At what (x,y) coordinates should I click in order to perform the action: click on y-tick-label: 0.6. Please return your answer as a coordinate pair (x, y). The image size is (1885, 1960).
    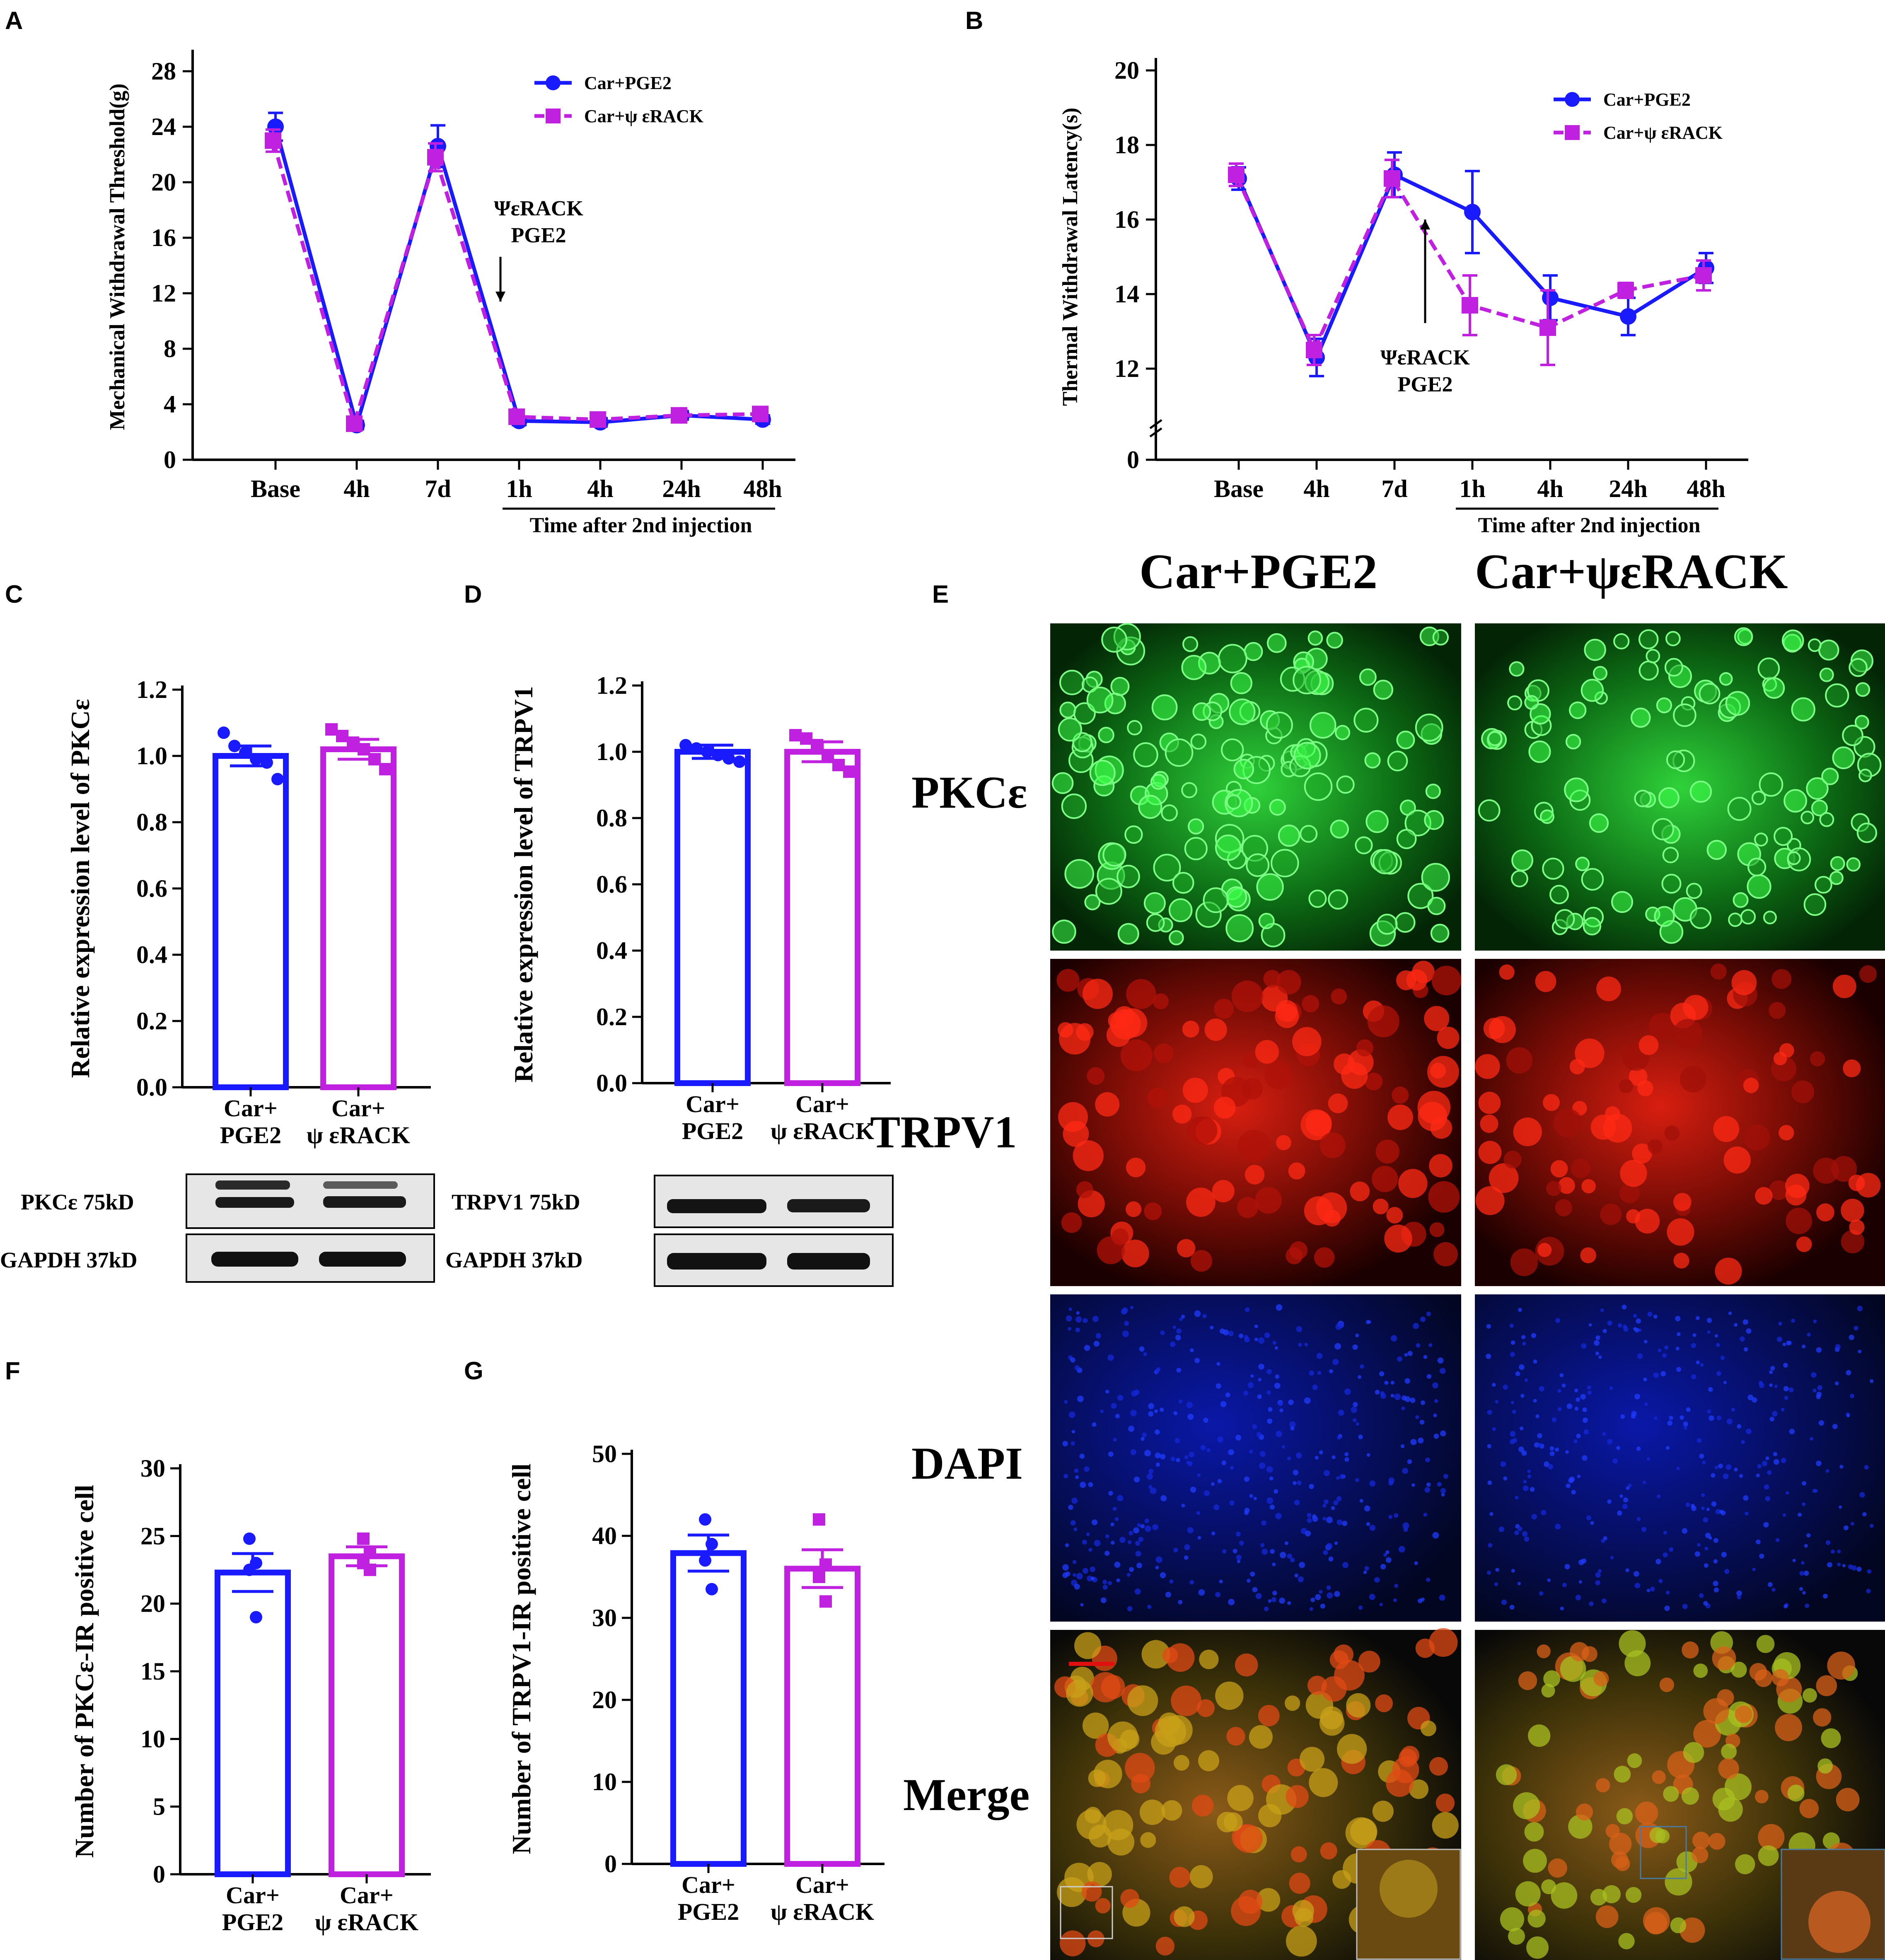
    Looking at the image, I should click on (611, 884).